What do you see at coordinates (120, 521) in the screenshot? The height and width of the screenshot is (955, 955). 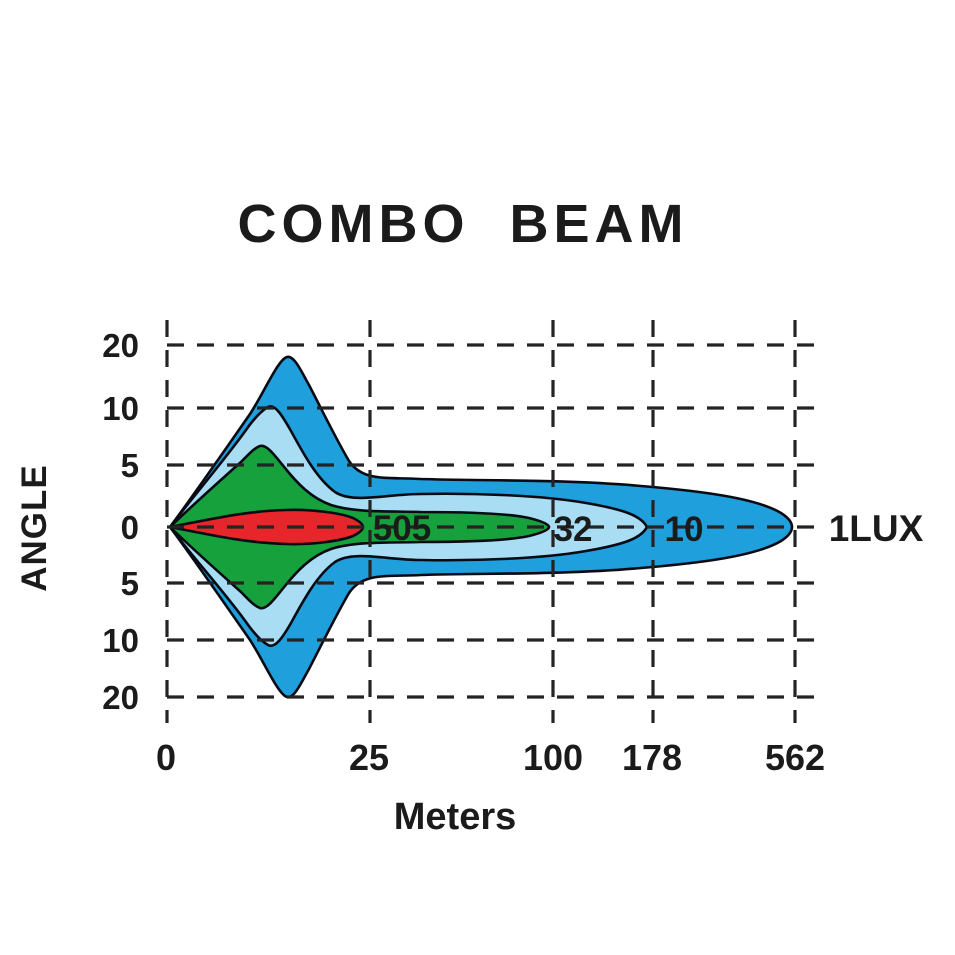 I see `y-tick-labels: 20 10 5 0 5 10 20` at bounding box center [120, 521].